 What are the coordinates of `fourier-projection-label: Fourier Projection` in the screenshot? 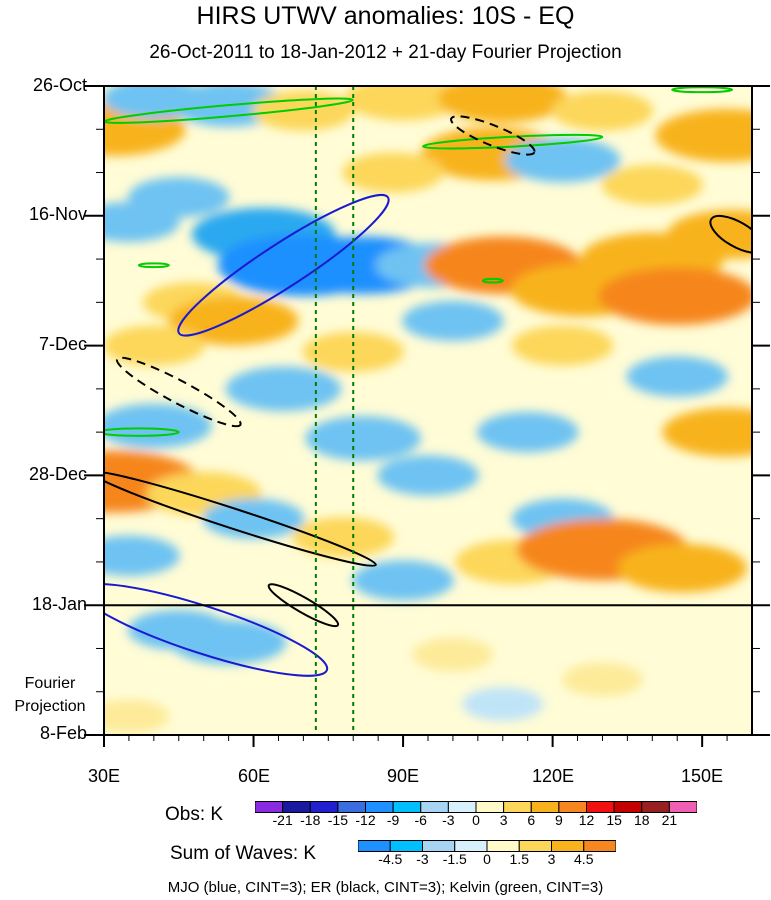 It's located at (50, 695).